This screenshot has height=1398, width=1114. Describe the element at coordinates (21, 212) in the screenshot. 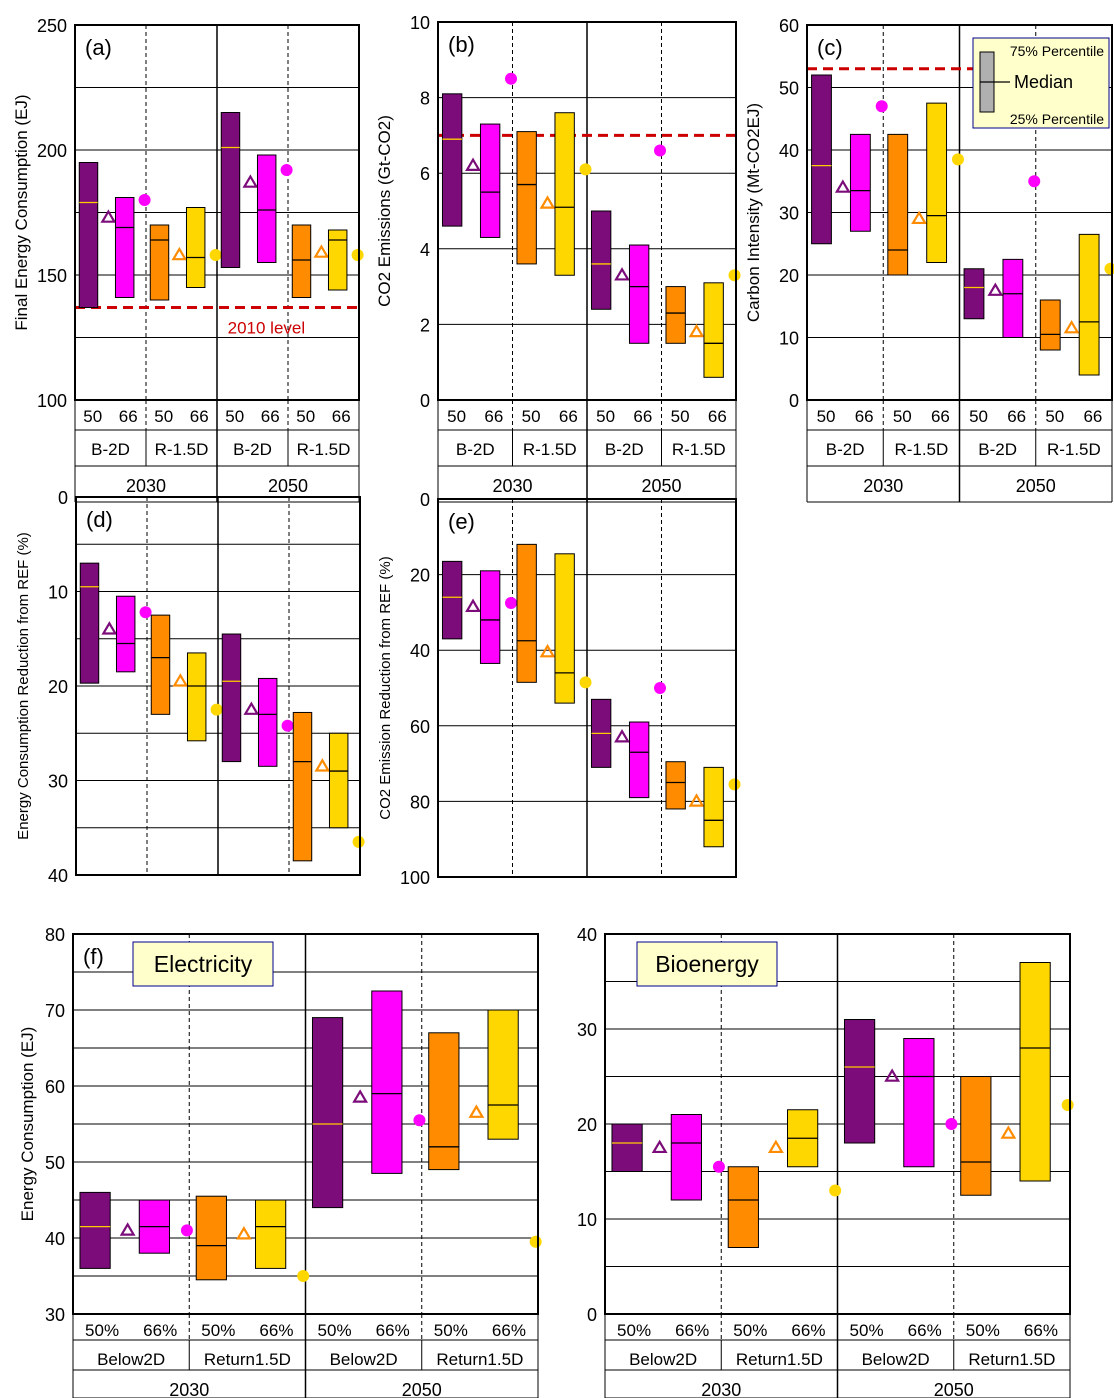

I see `y-axis-label: Final Energy Consumption (EJ)` at that location.